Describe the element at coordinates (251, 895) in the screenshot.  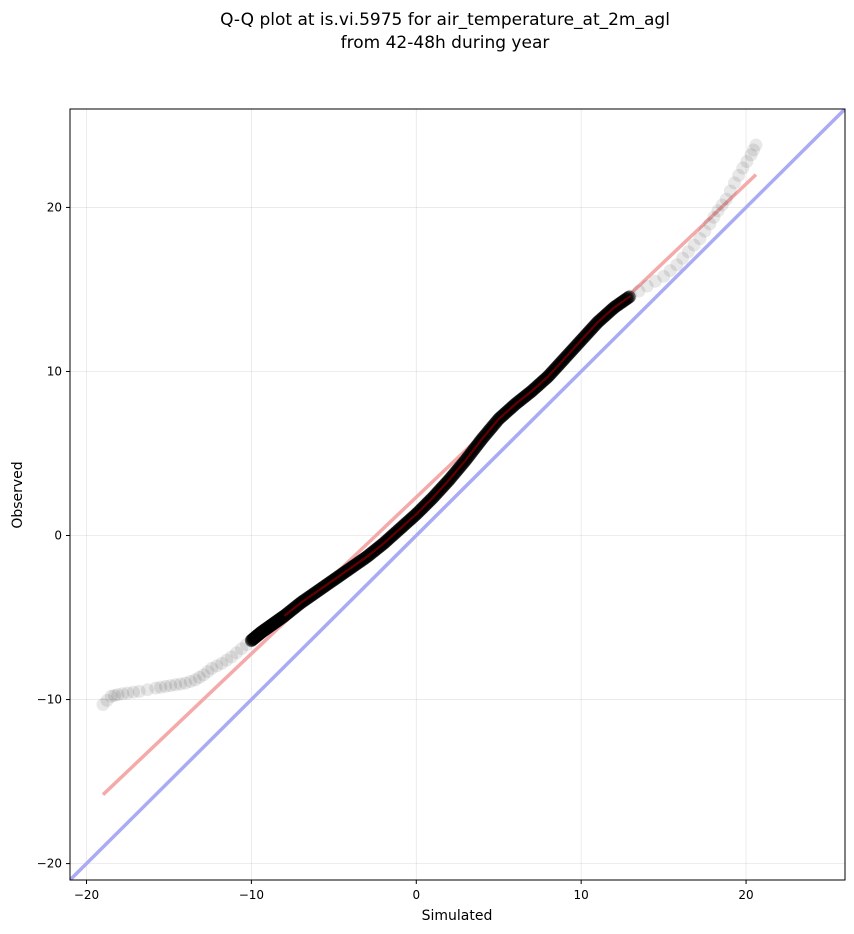
I see `x-tick-label: −10` at that location.